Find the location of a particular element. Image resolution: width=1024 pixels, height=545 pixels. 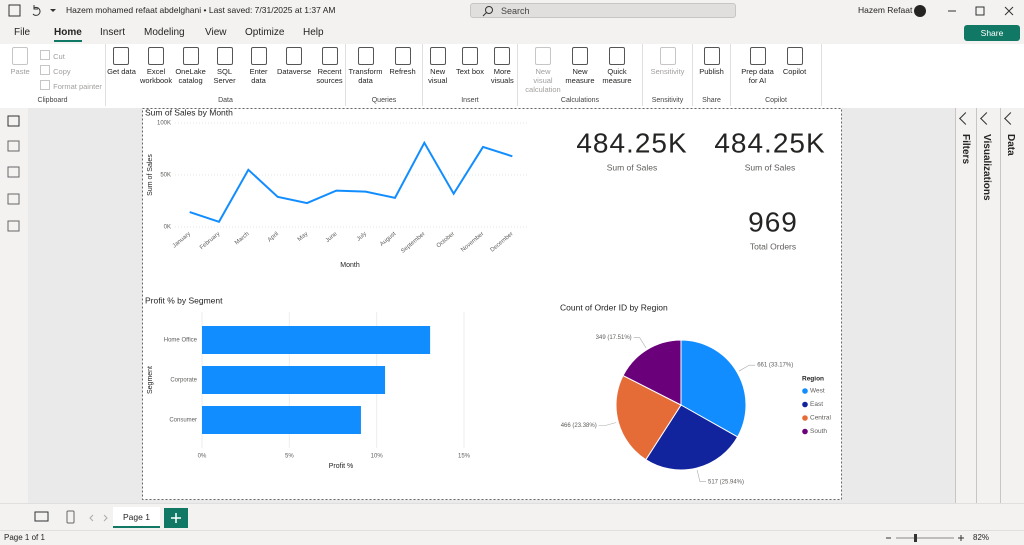

menu-tab: Insert is located at coordinates (113, 32).